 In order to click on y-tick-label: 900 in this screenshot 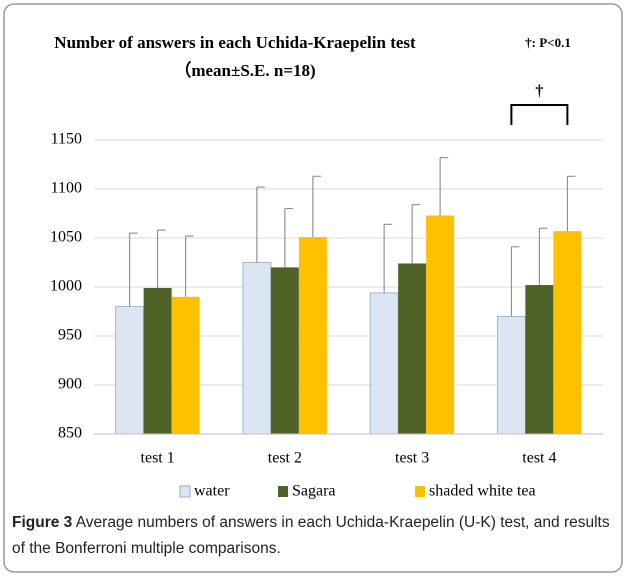, I will do `click(70, 384)`.